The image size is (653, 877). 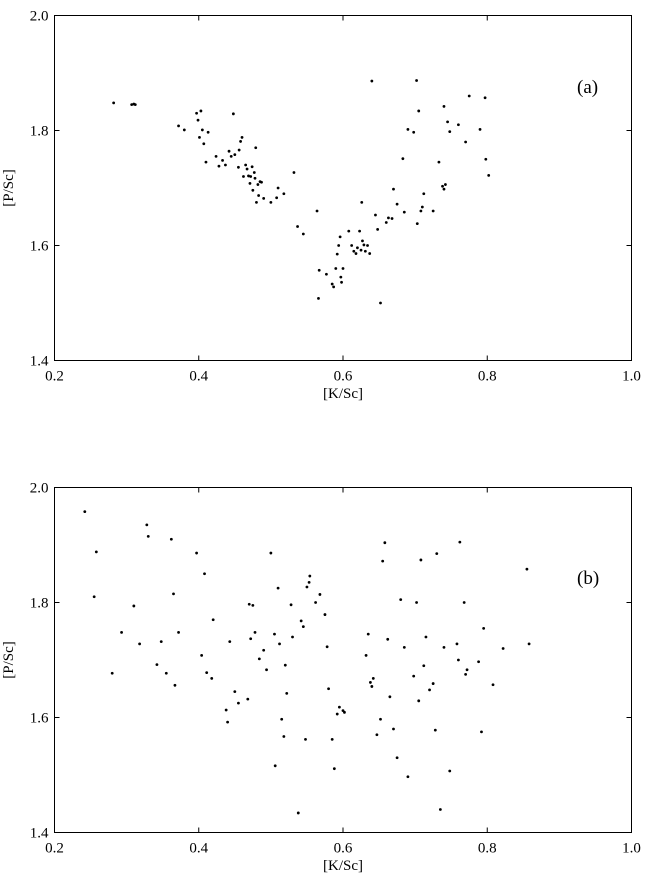 I want to click on panel-a-points, so click(x=301, y=192).